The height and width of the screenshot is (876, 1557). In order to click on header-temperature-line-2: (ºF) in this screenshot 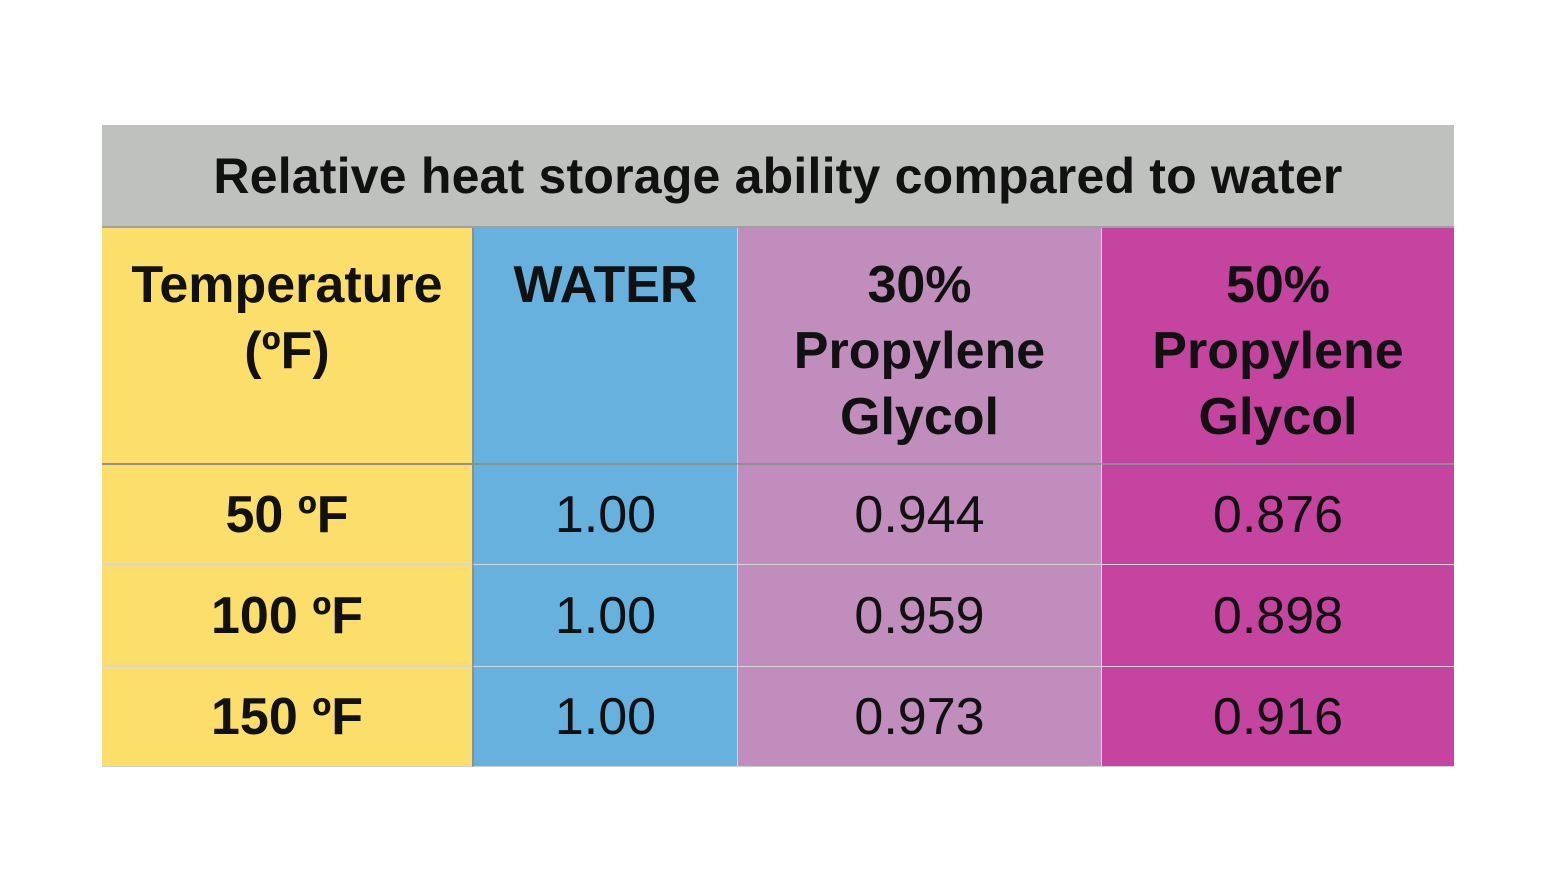, I will do `click(287, 351)`.